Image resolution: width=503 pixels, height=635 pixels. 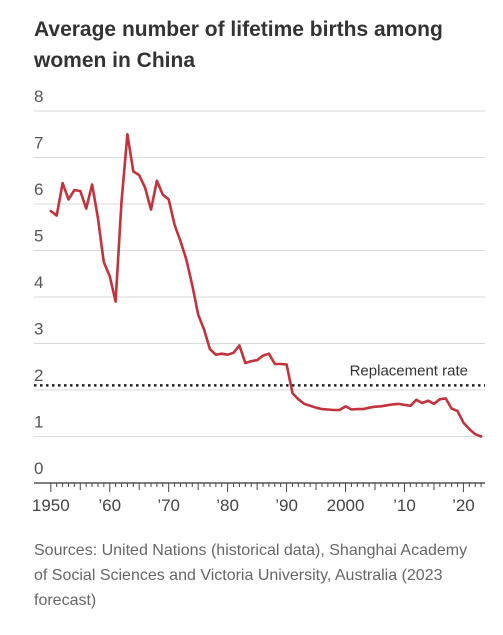 What do you see at coordinates (38, 143) in the screenshot?
I see `y-tick-label: 7` at bounding box center [38, 143].